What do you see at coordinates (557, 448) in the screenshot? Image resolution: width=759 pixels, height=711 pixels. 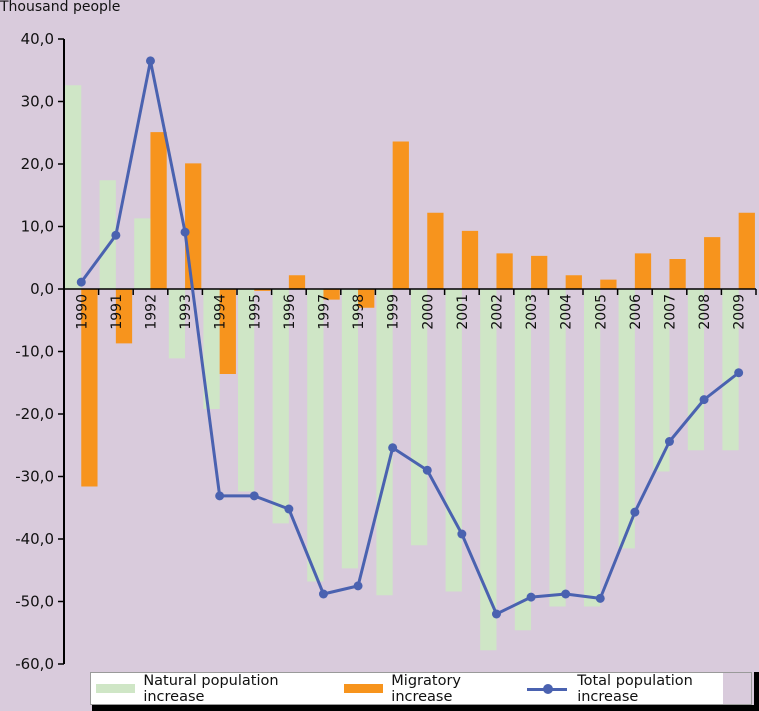 I see `natural-bar-2004` at bounding box center [557, 448].